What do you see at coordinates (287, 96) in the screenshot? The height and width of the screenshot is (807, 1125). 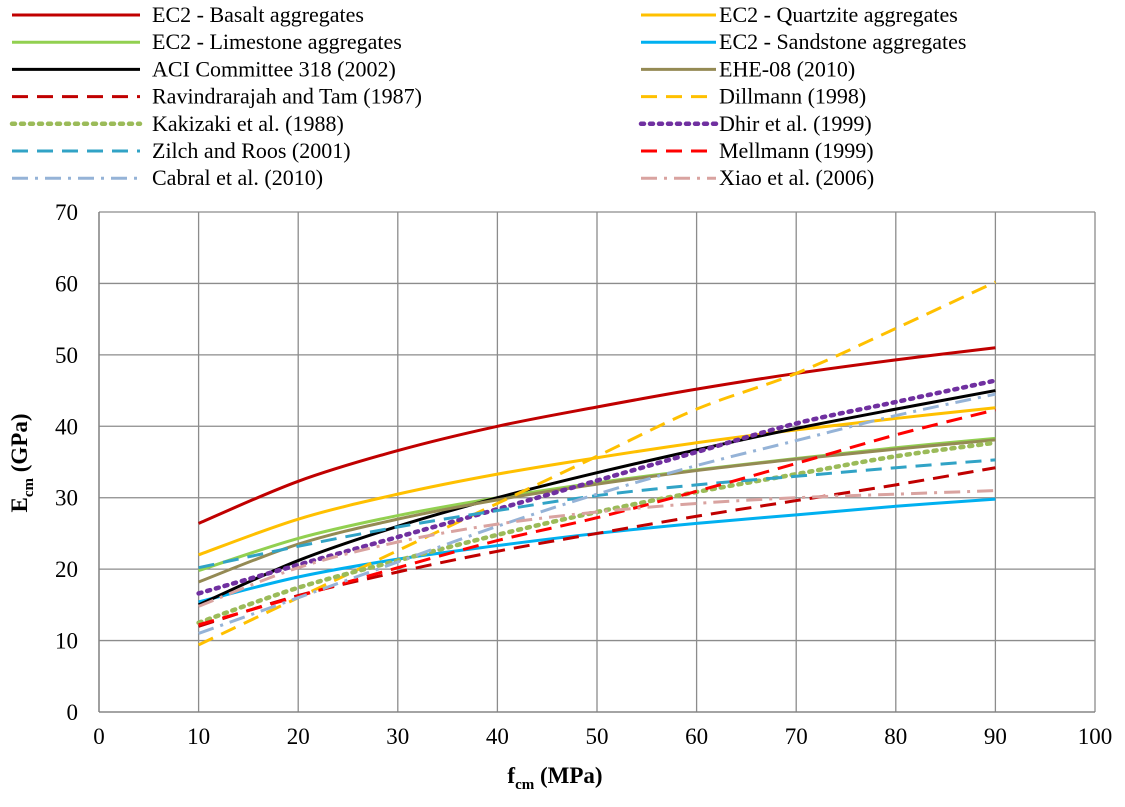 I see `legend-label: Ravindrarajah and Tam (1987)` at bounding box center [287, 96].